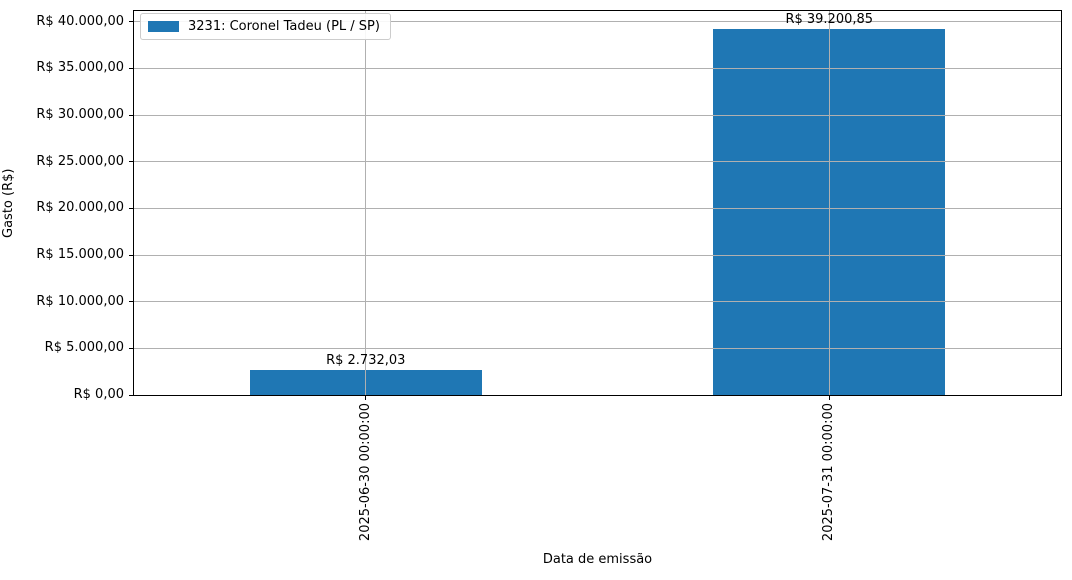  I want to click on legend: 3231: Coronel Tadeu (PL / SP), so click(265, 26).